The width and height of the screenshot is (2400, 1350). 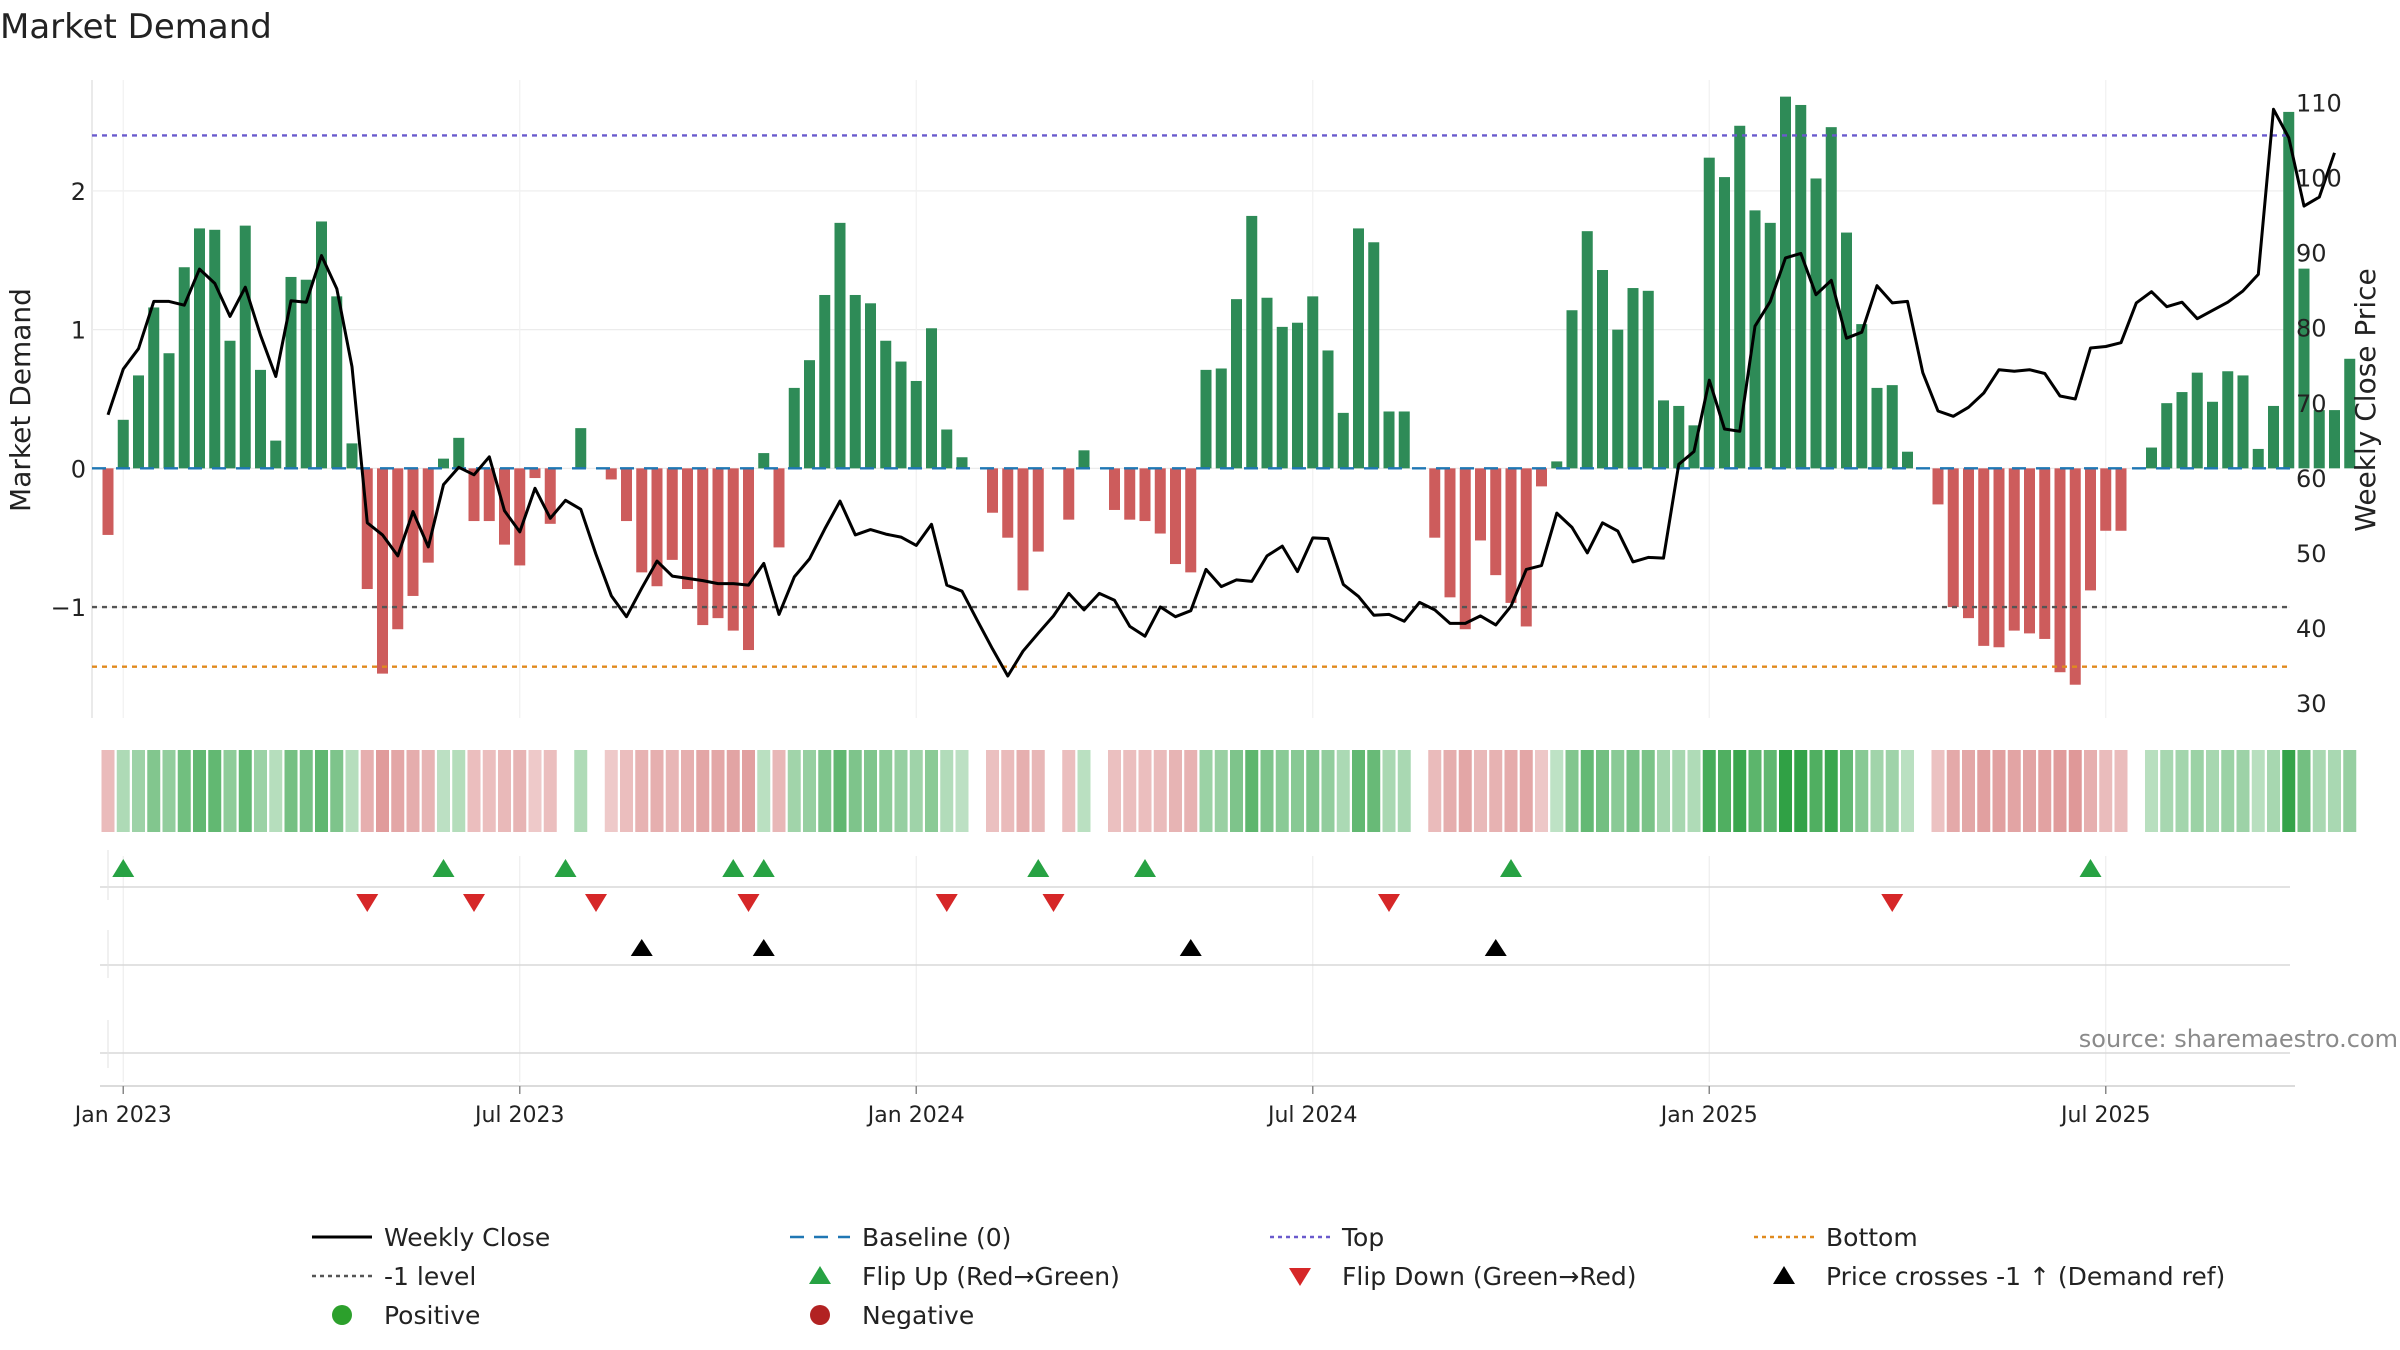 I want to click on legend-item: Flip Up (Red→Green), so click(x=964, y=1276).